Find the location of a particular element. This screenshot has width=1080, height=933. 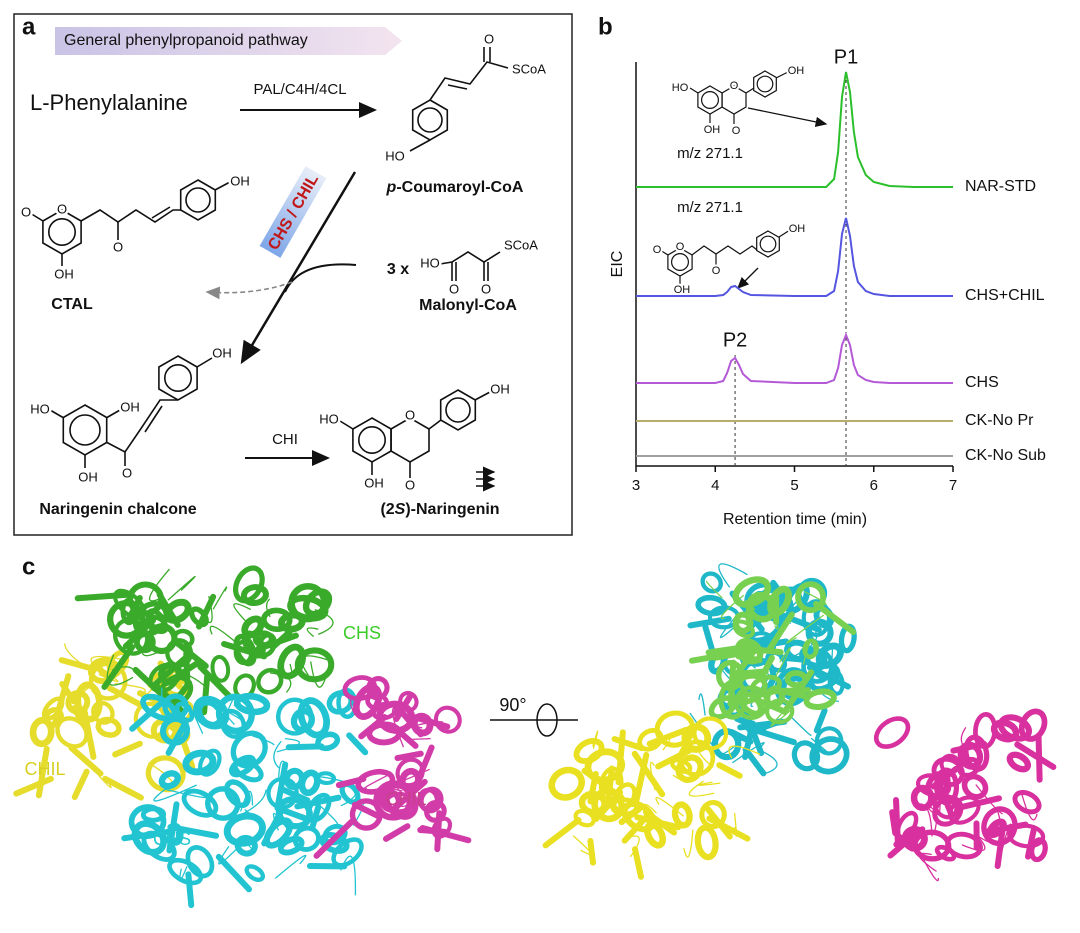

chain-label: CHS is located at coordinates (362, 633).